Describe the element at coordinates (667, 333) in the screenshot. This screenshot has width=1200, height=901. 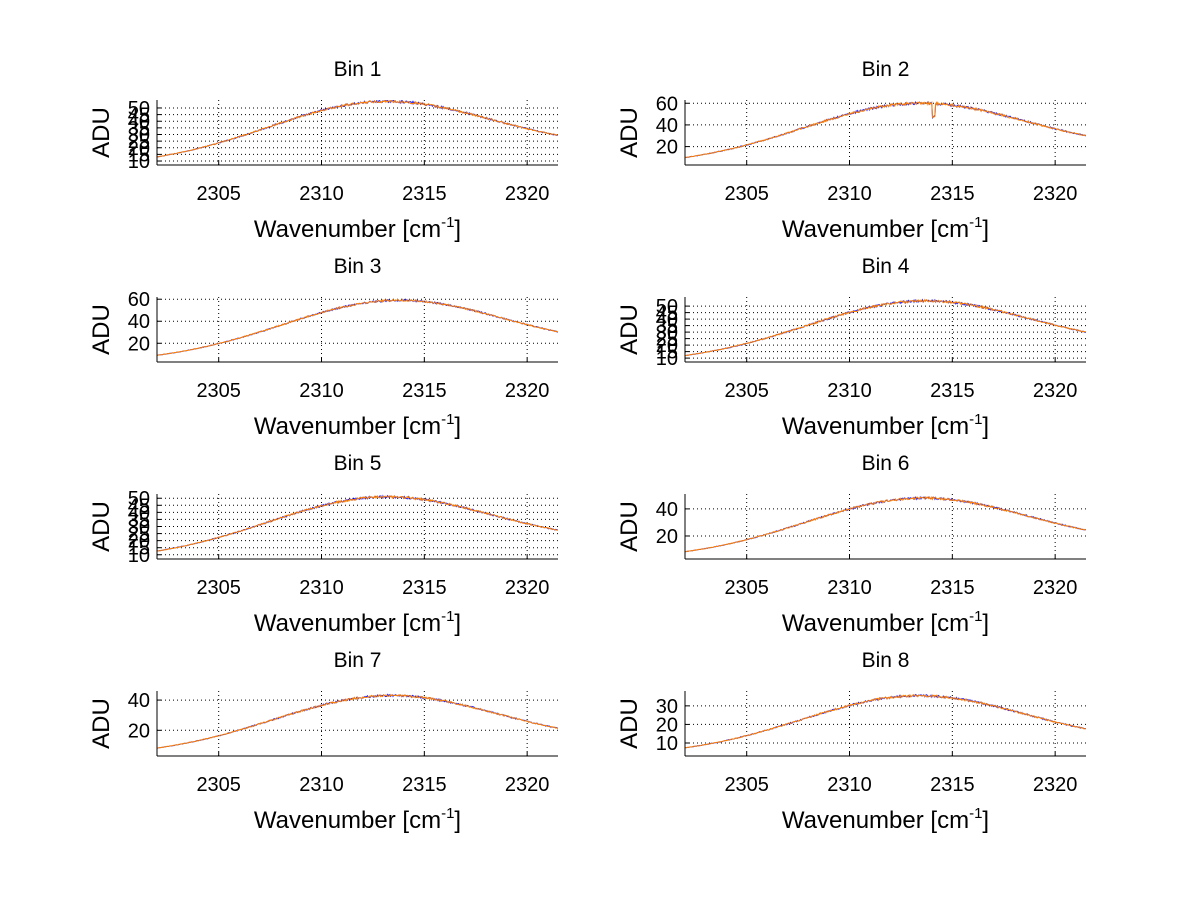
I see `y-tick-label: 30` at that location.